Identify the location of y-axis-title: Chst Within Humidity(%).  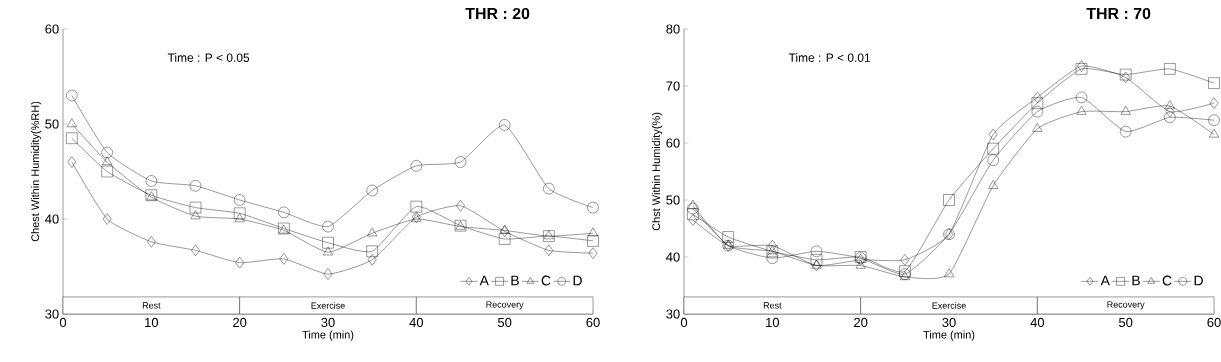
(657, 171).